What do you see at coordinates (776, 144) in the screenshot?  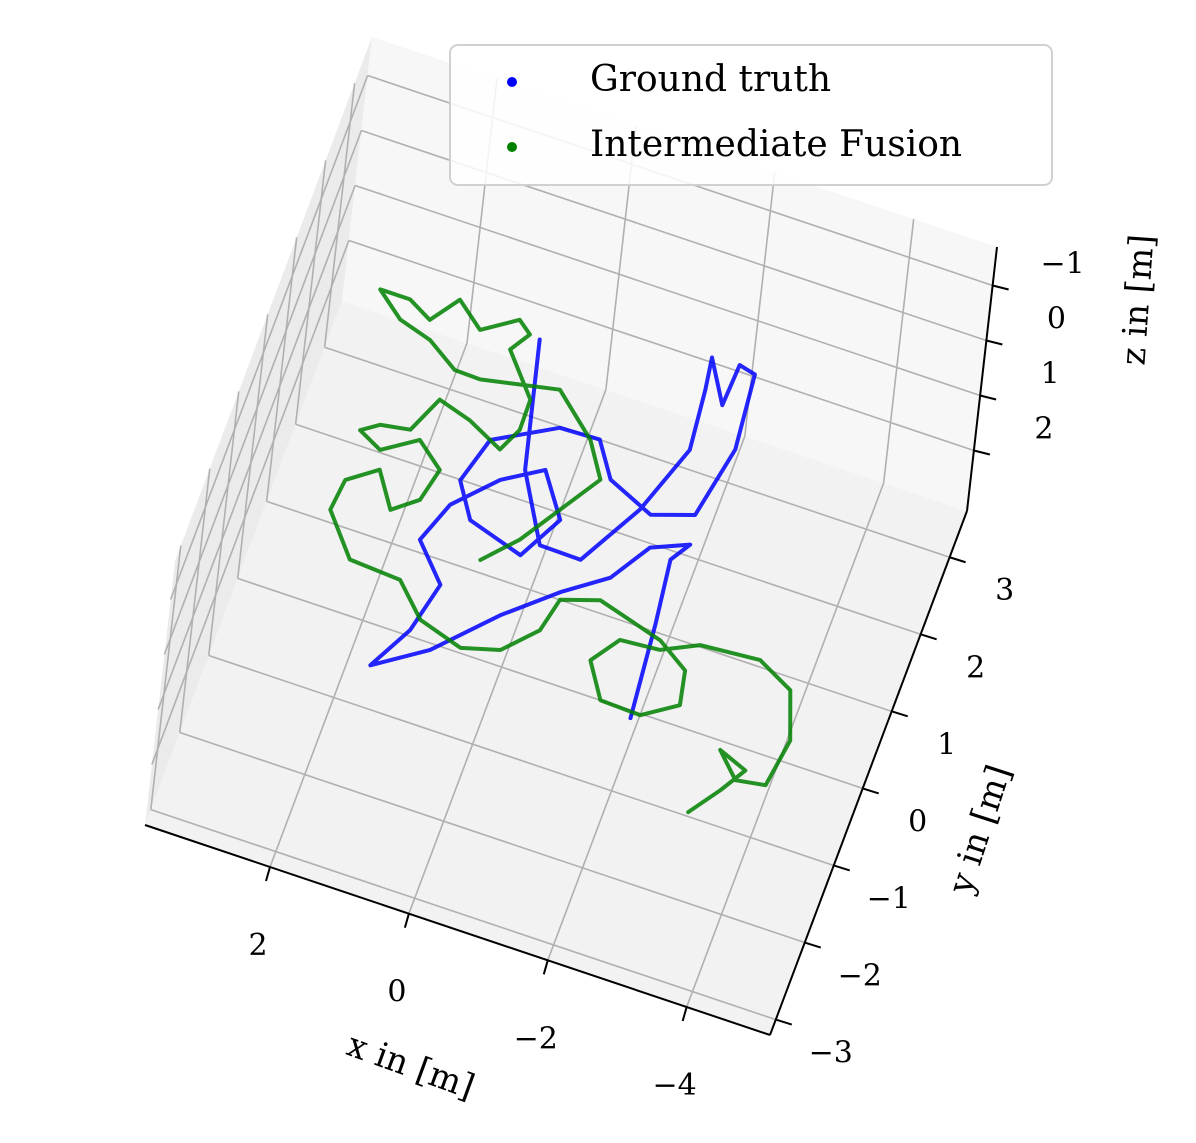 I see `legend-label: Intermediate Fusion` at bounding box center [776, 144].